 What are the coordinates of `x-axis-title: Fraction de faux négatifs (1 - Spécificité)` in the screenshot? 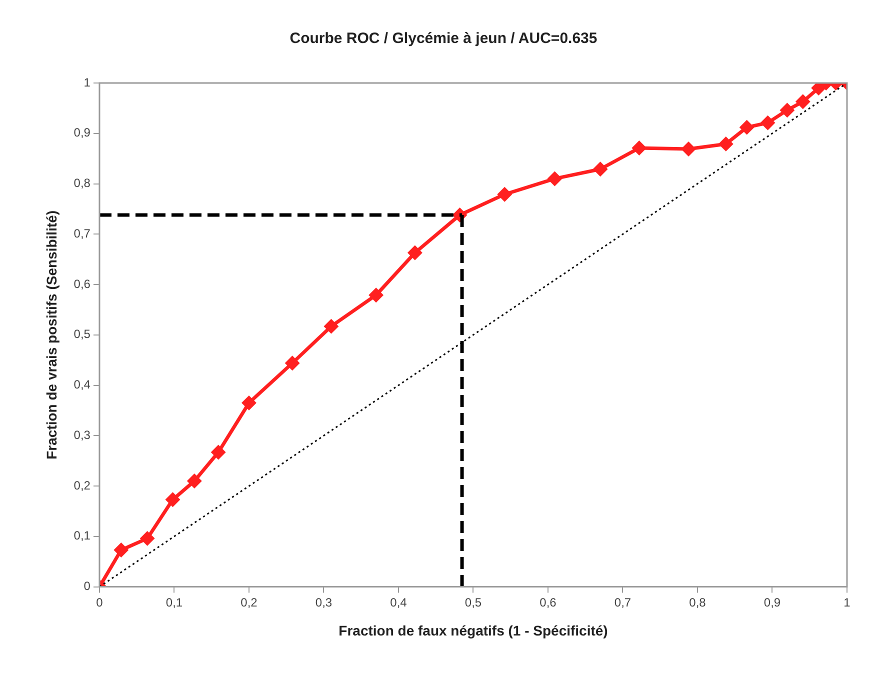 It's located at (473, 630).